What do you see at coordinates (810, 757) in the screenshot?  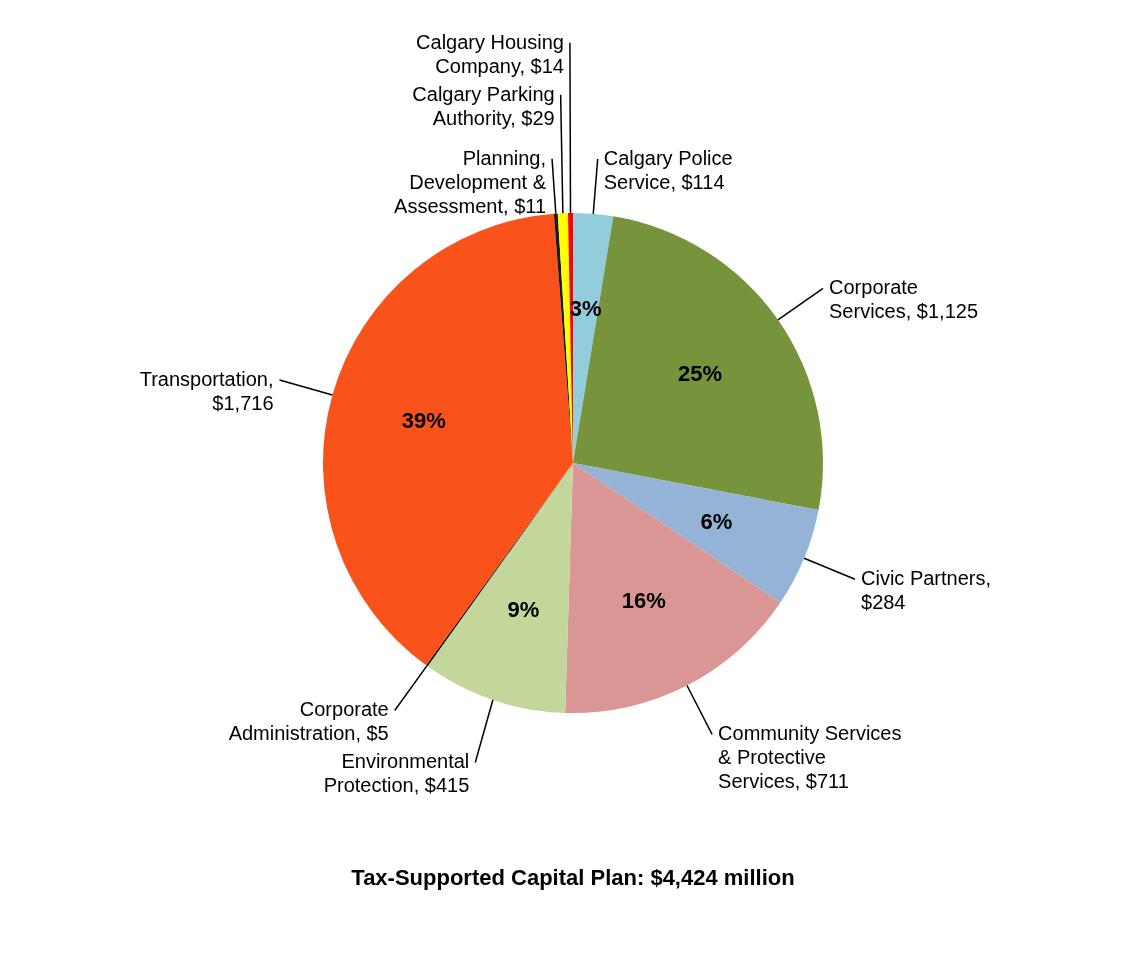 I see `slice-label: Community Services & Protective Services, $711` at bounding box center [810, 757].